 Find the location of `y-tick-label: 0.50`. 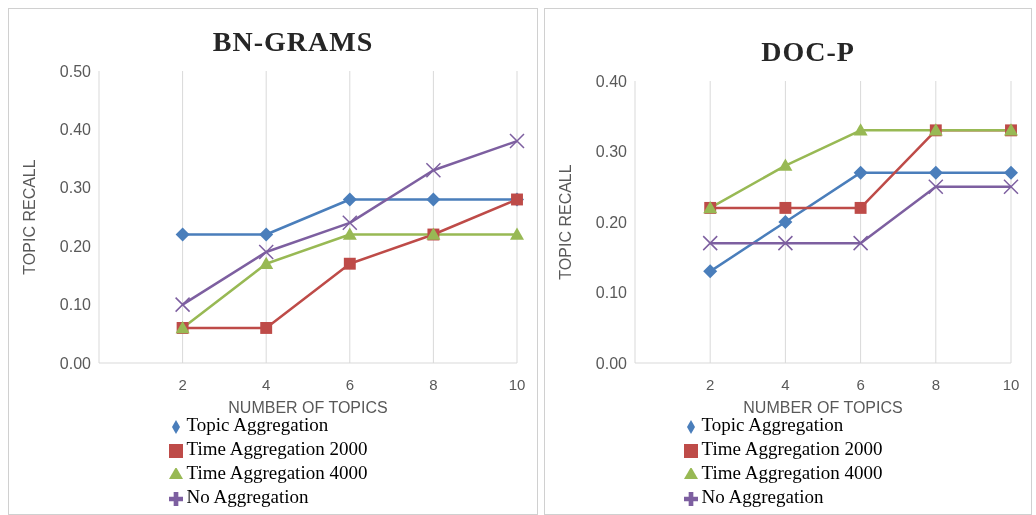

y-tick-label: 0.50 is located at coordinates (75, 71).